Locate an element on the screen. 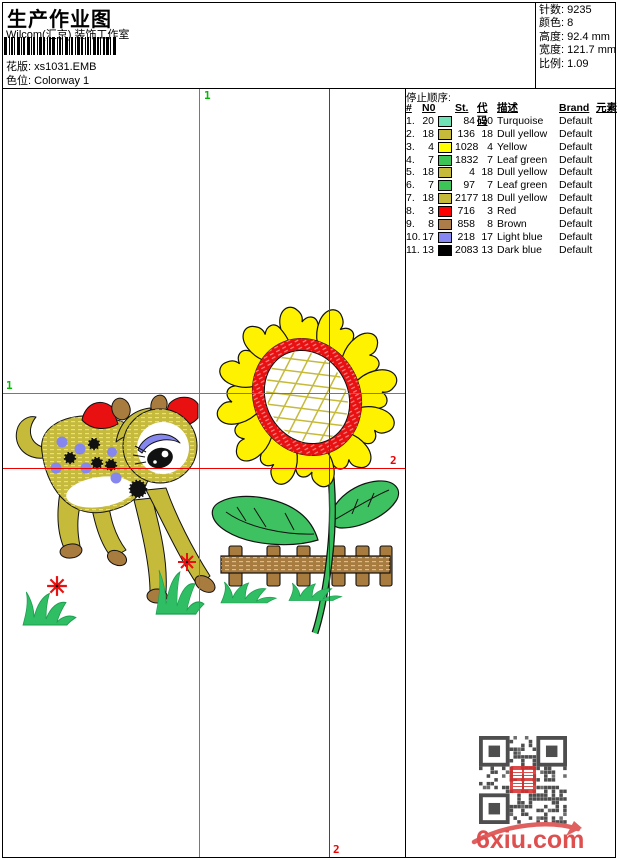 This screenshot has height=860, width=620. scale-line: 比例: 1.09 is located at coordinates (564, 63).